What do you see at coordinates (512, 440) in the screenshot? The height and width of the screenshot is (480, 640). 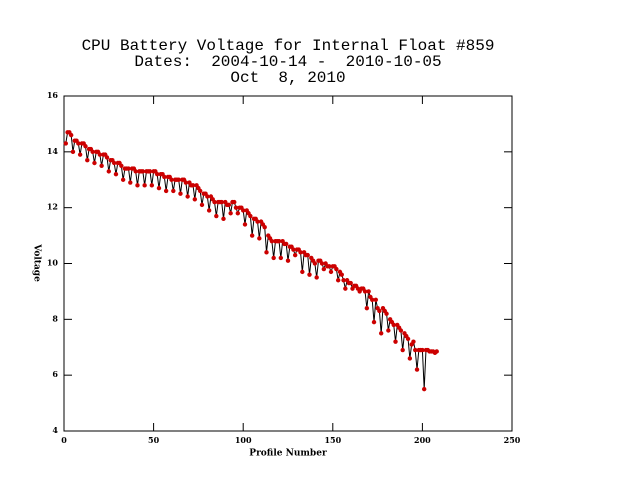 I see `x-tick-label: 250` at bounding box center [512, 440].